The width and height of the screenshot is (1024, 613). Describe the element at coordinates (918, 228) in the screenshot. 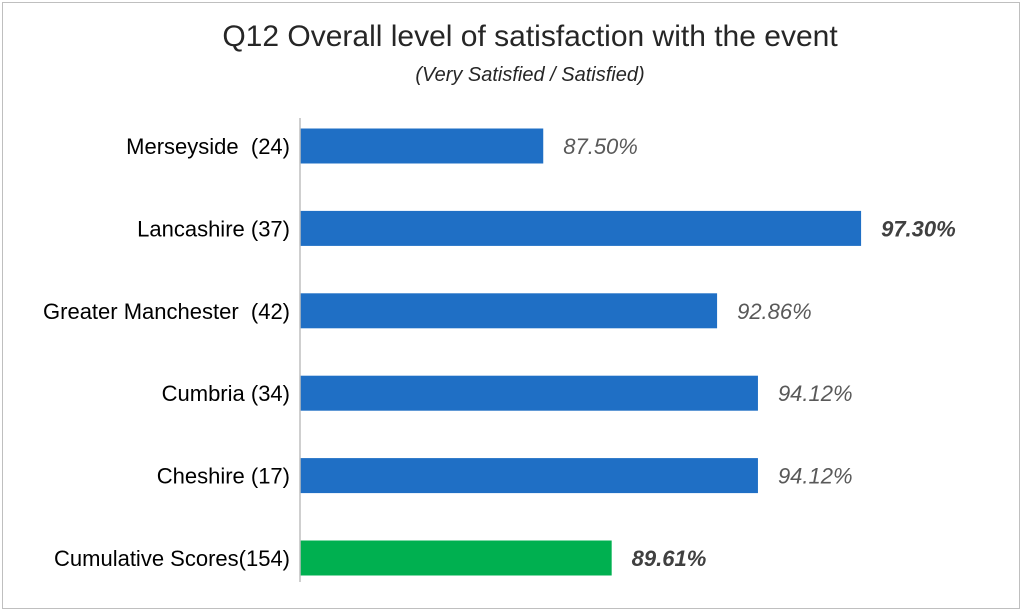

I see `value-label: 97.30%` at that location.